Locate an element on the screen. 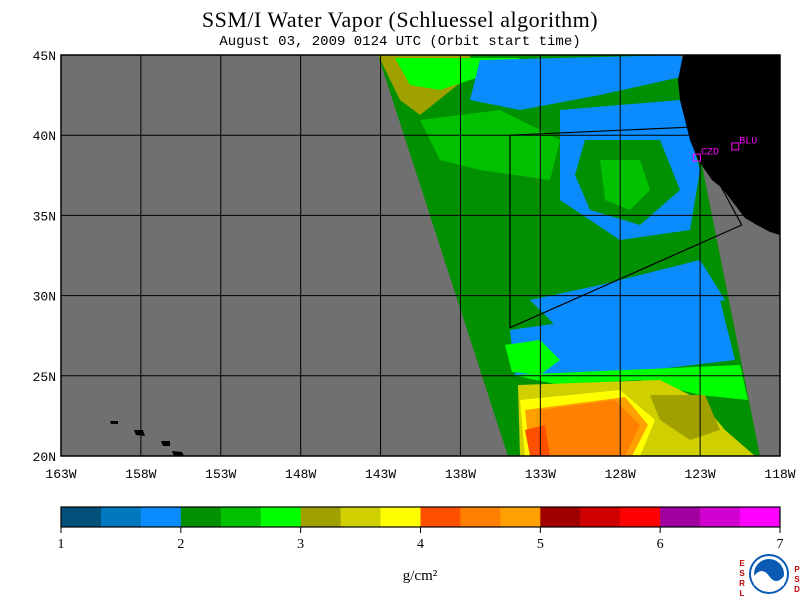  lat-tick-label: 20N is located at coordinates (44, 457).